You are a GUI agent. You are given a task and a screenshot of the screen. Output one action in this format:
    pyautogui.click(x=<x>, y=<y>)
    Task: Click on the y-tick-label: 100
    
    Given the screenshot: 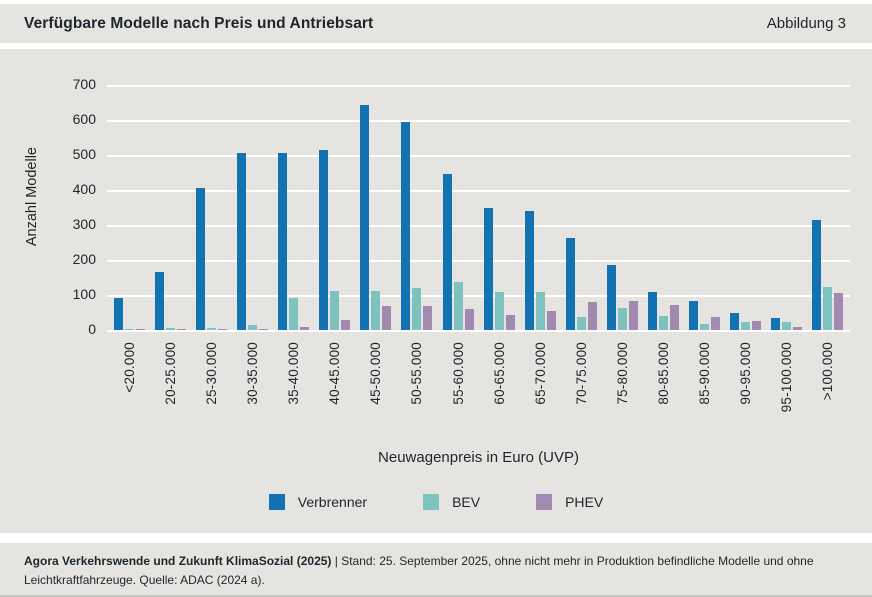 What is the action you would take?
    pyautogui.click(x=84, y=294)
    